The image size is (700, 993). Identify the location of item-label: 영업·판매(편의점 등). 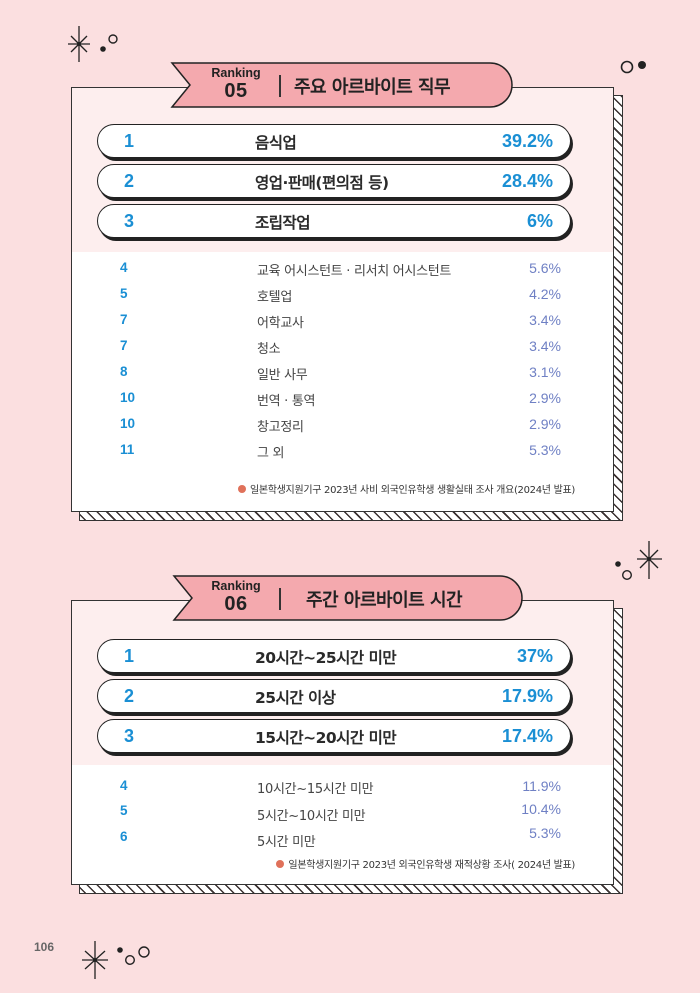
(322, 183).